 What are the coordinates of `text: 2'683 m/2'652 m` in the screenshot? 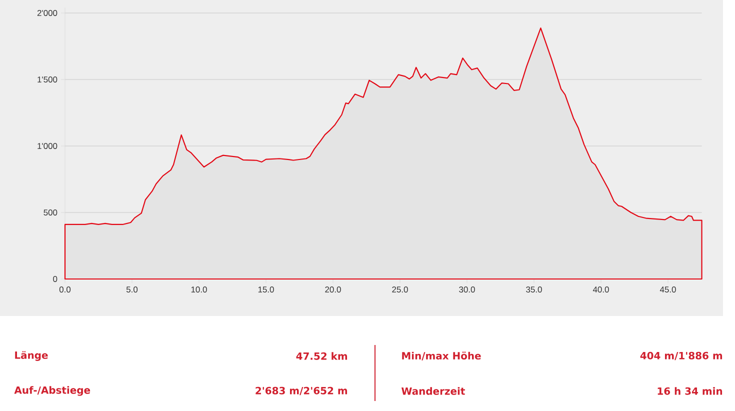 It's located at (302, 391).